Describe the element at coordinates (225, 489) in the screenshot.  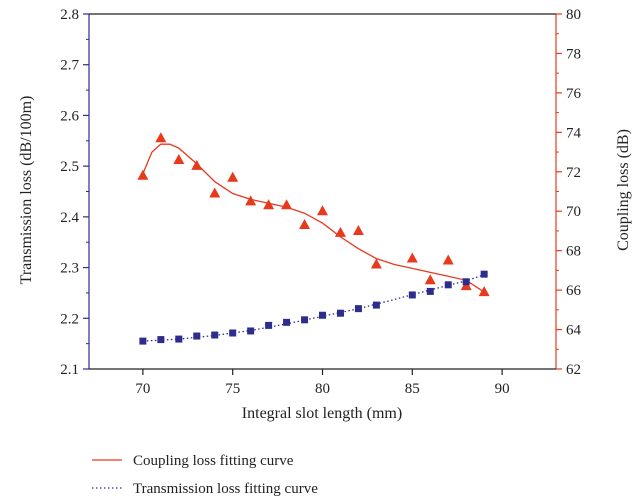
I see `legend-label-transmission: Transmission loss fitting curve` at that location.